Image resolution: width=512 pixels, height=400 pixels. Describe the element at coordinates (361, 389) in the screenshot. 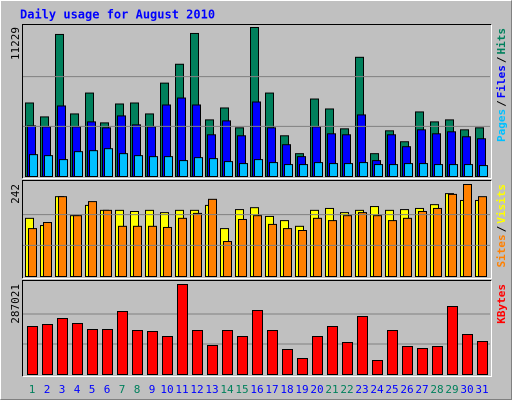

I see `x-tick-label: 23` at that location.